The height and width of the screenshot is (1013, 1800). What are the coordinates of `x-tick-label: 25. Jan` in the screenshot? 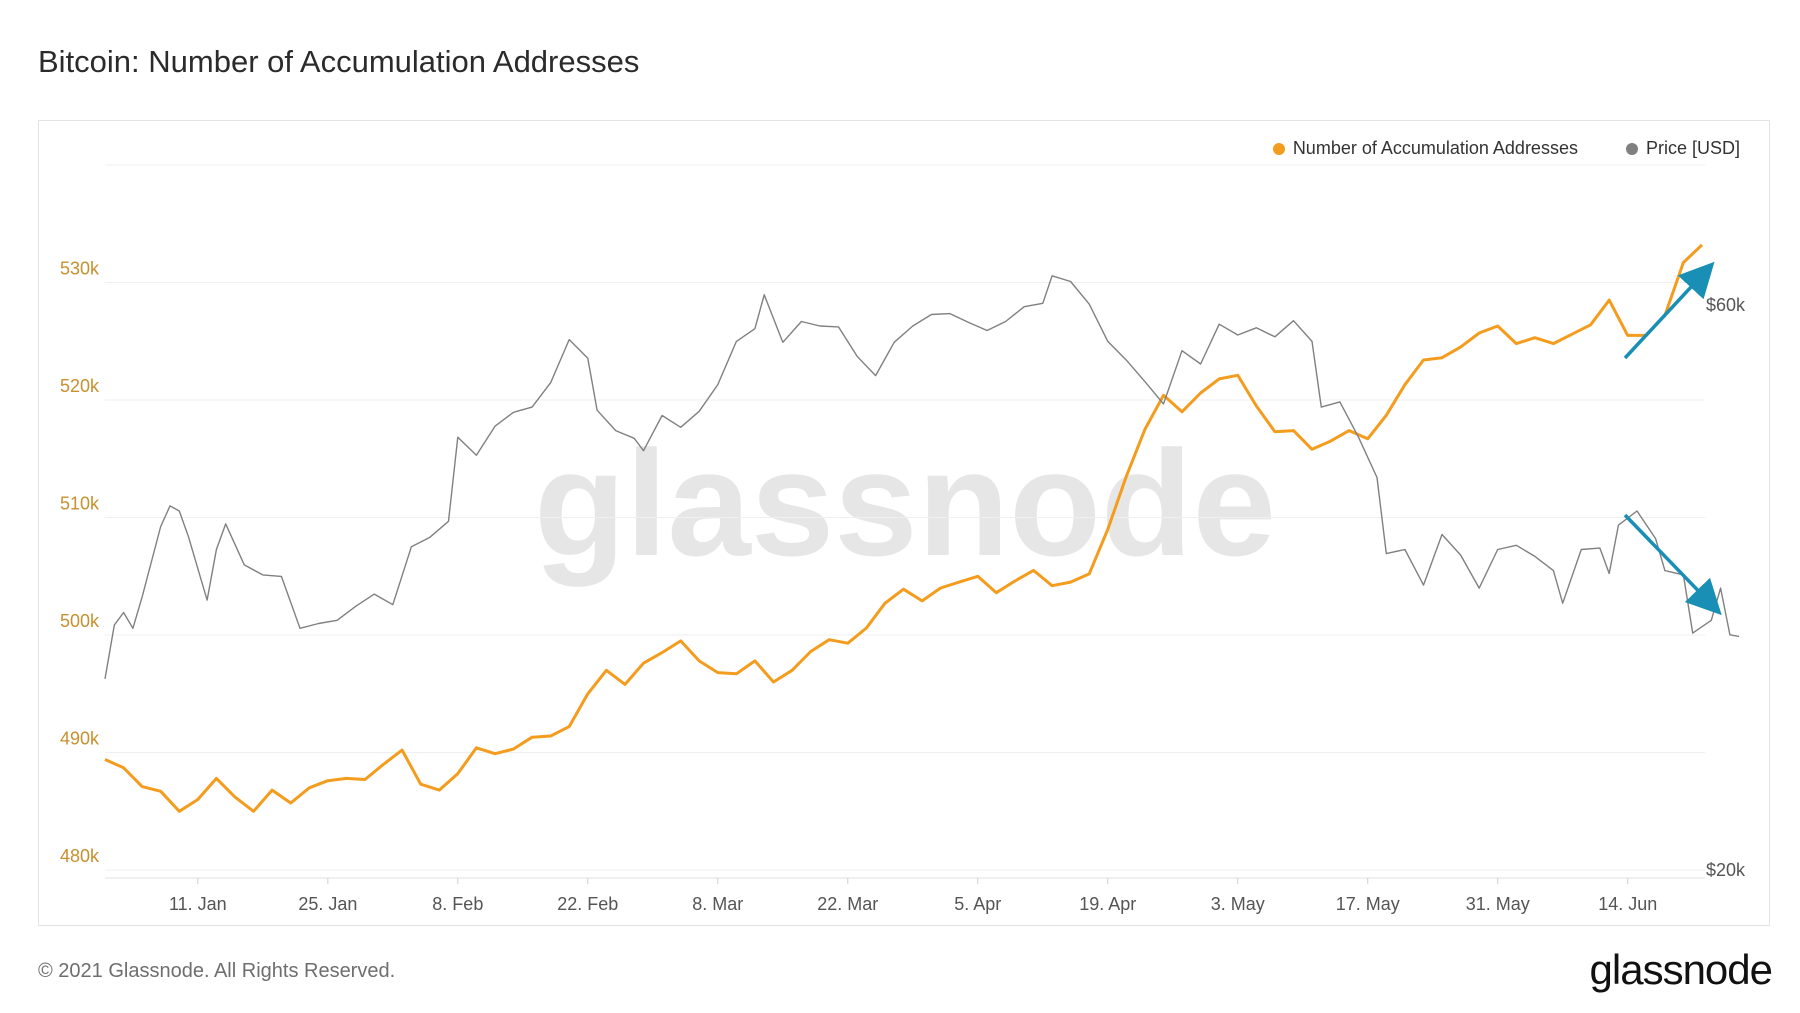 It's located at (327, 904).